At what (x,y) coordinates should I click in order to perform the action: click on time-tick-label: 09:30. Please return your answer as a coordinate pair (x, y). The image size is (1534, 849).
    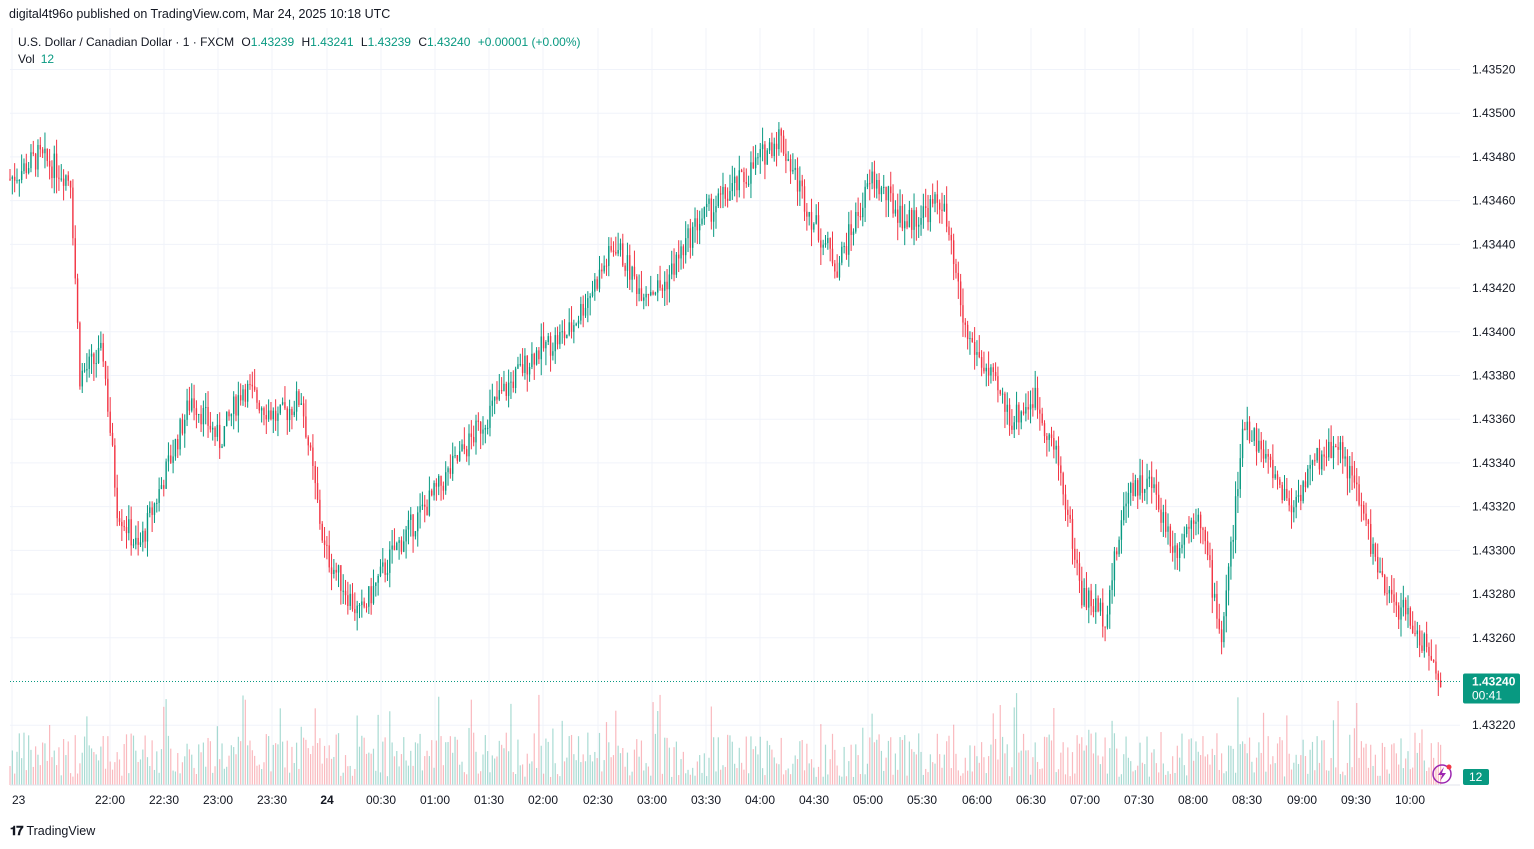
    Looking at the image, I should click on (1356, 800).